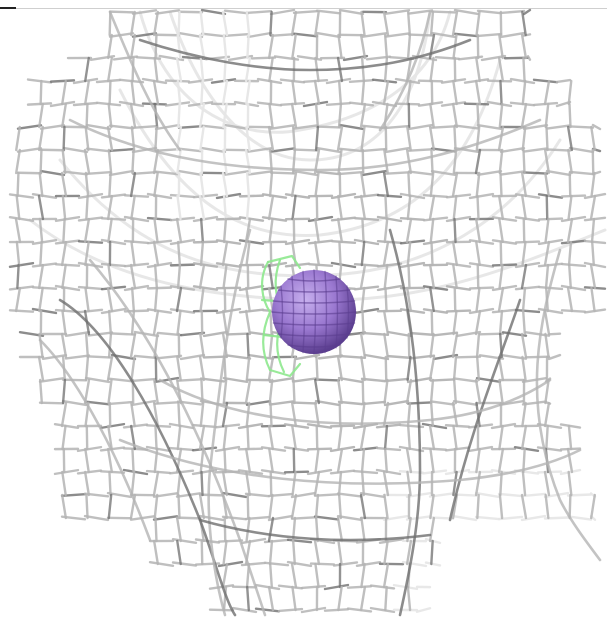 Image resolution: width=607 pixels, height=618 pixels. Describe the element at coordinates (314, 291) in the screenshot. I see `sphere-latitude-line` at that location.